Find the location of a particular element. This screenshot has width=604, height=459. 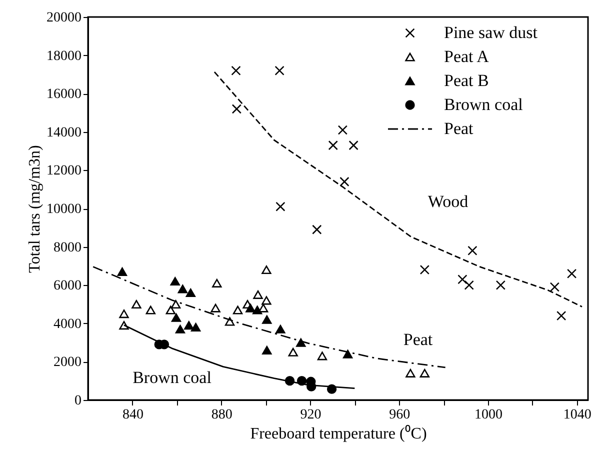

y-tick-label: 4000 is located at coordinates (68, 324).